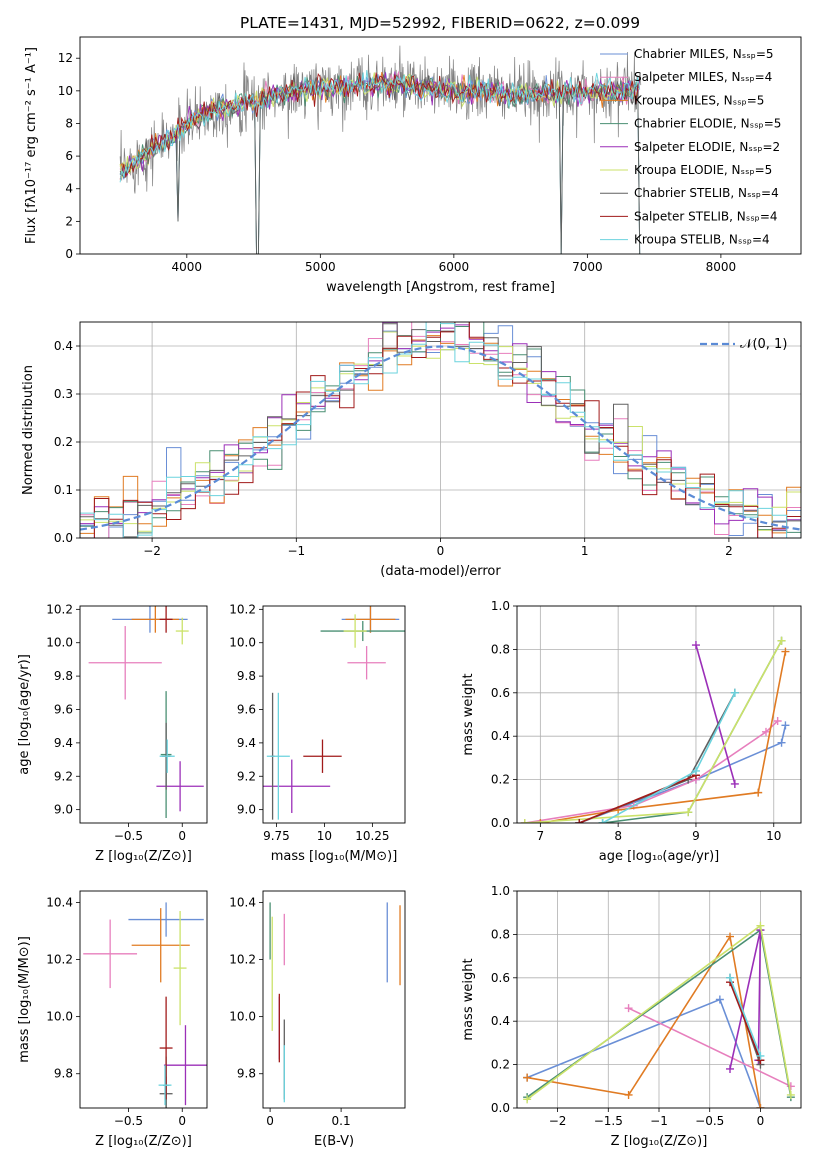 Image resolution: width=819 pixels, height=1170 pixels. I want to click on x-tick-label: 1, so click(585, 551).